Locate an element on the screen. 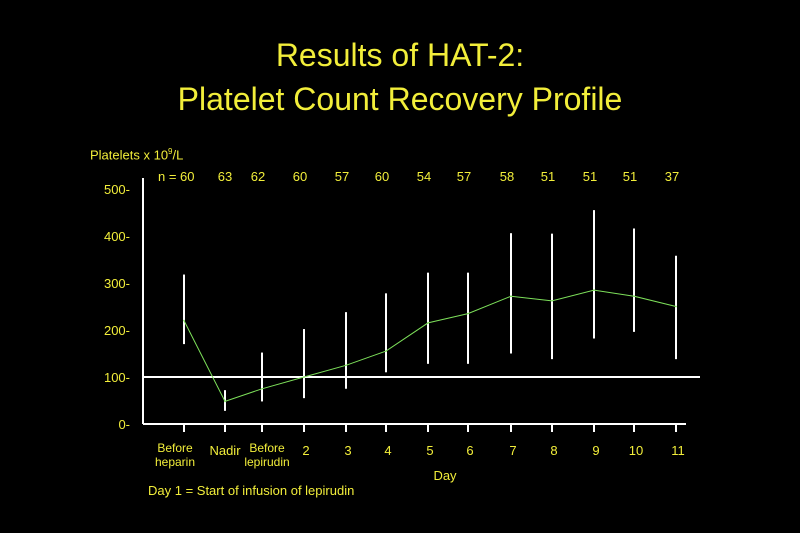 The height and width of the screenshot is (533, 800). y-tick-label: 0- is located at coordinates (124, 424).